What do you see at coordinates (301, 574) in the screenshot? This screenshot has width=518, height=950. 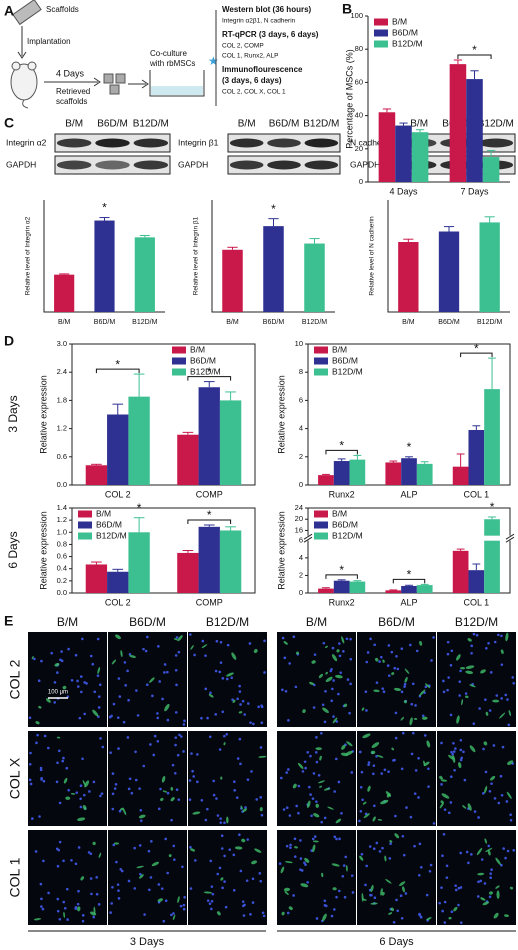 I see `y-tick-label: 2` at bounding box center [301, 574].